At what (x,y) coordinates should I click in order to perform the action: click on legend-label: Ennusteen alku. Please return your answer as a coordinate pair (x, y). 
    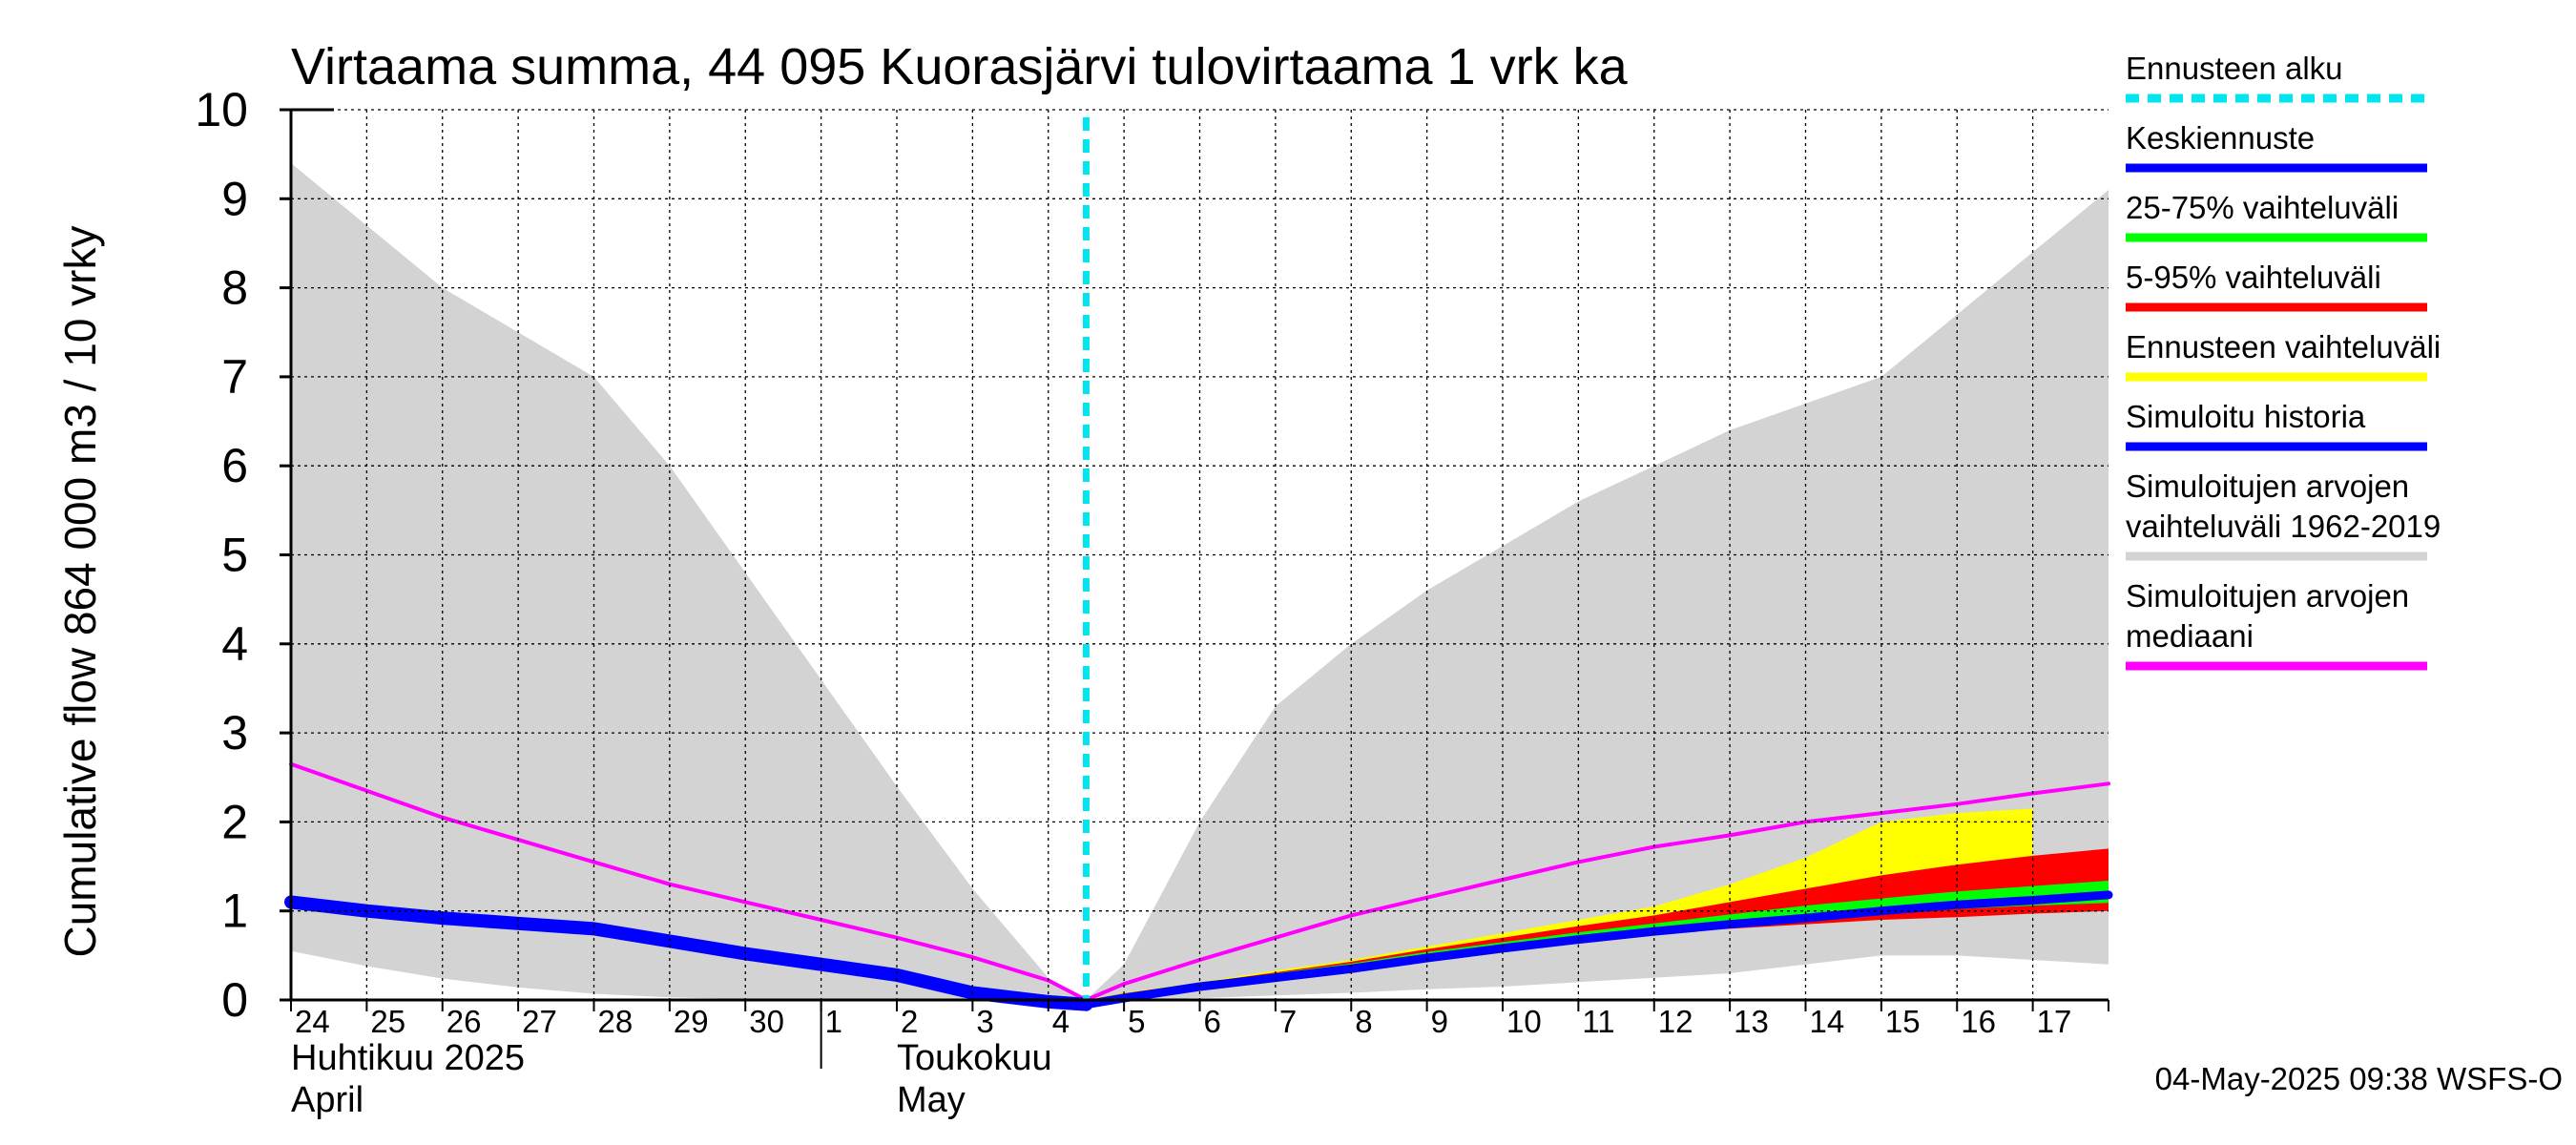
    Looking at the image, I should click on (2234, 69).